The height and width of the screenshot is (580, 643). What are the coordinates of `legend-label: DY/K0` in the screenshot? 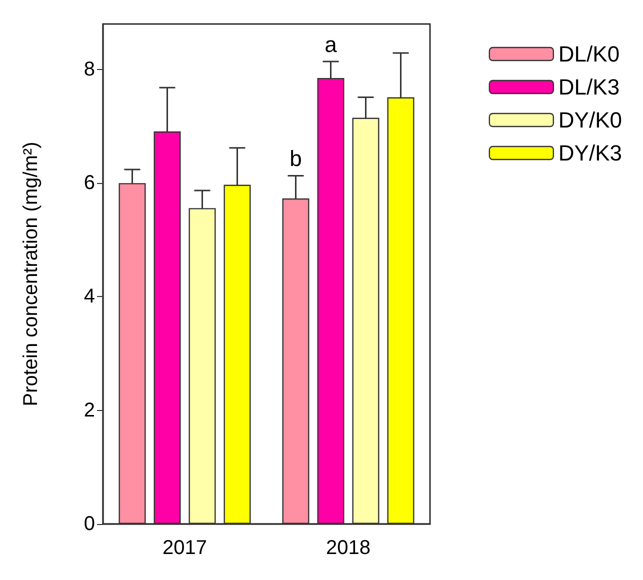 It's located at (590, 120).